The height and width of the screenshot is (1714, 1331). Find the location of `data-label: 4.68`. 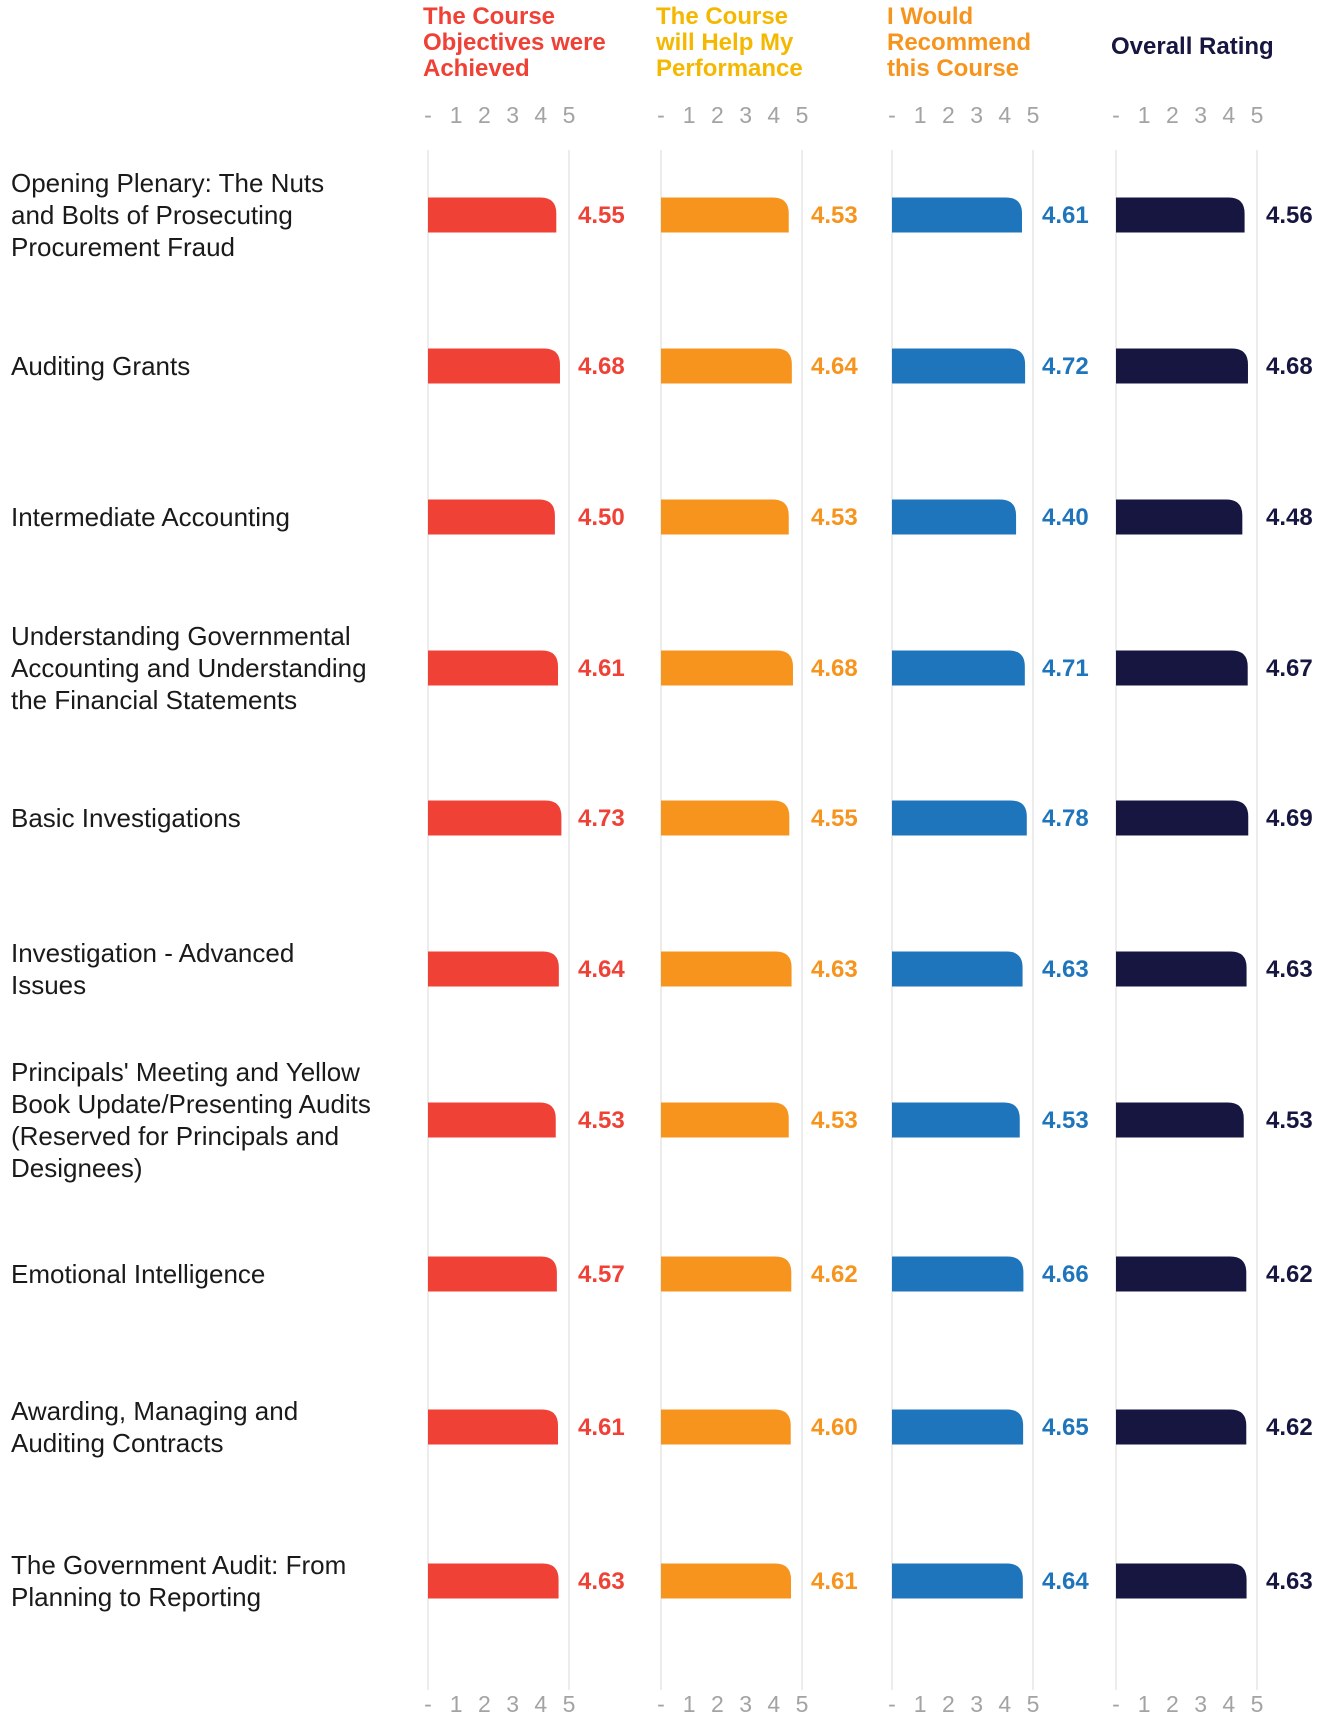

data-label: 4.68 is located at coordinates (1289, 366).